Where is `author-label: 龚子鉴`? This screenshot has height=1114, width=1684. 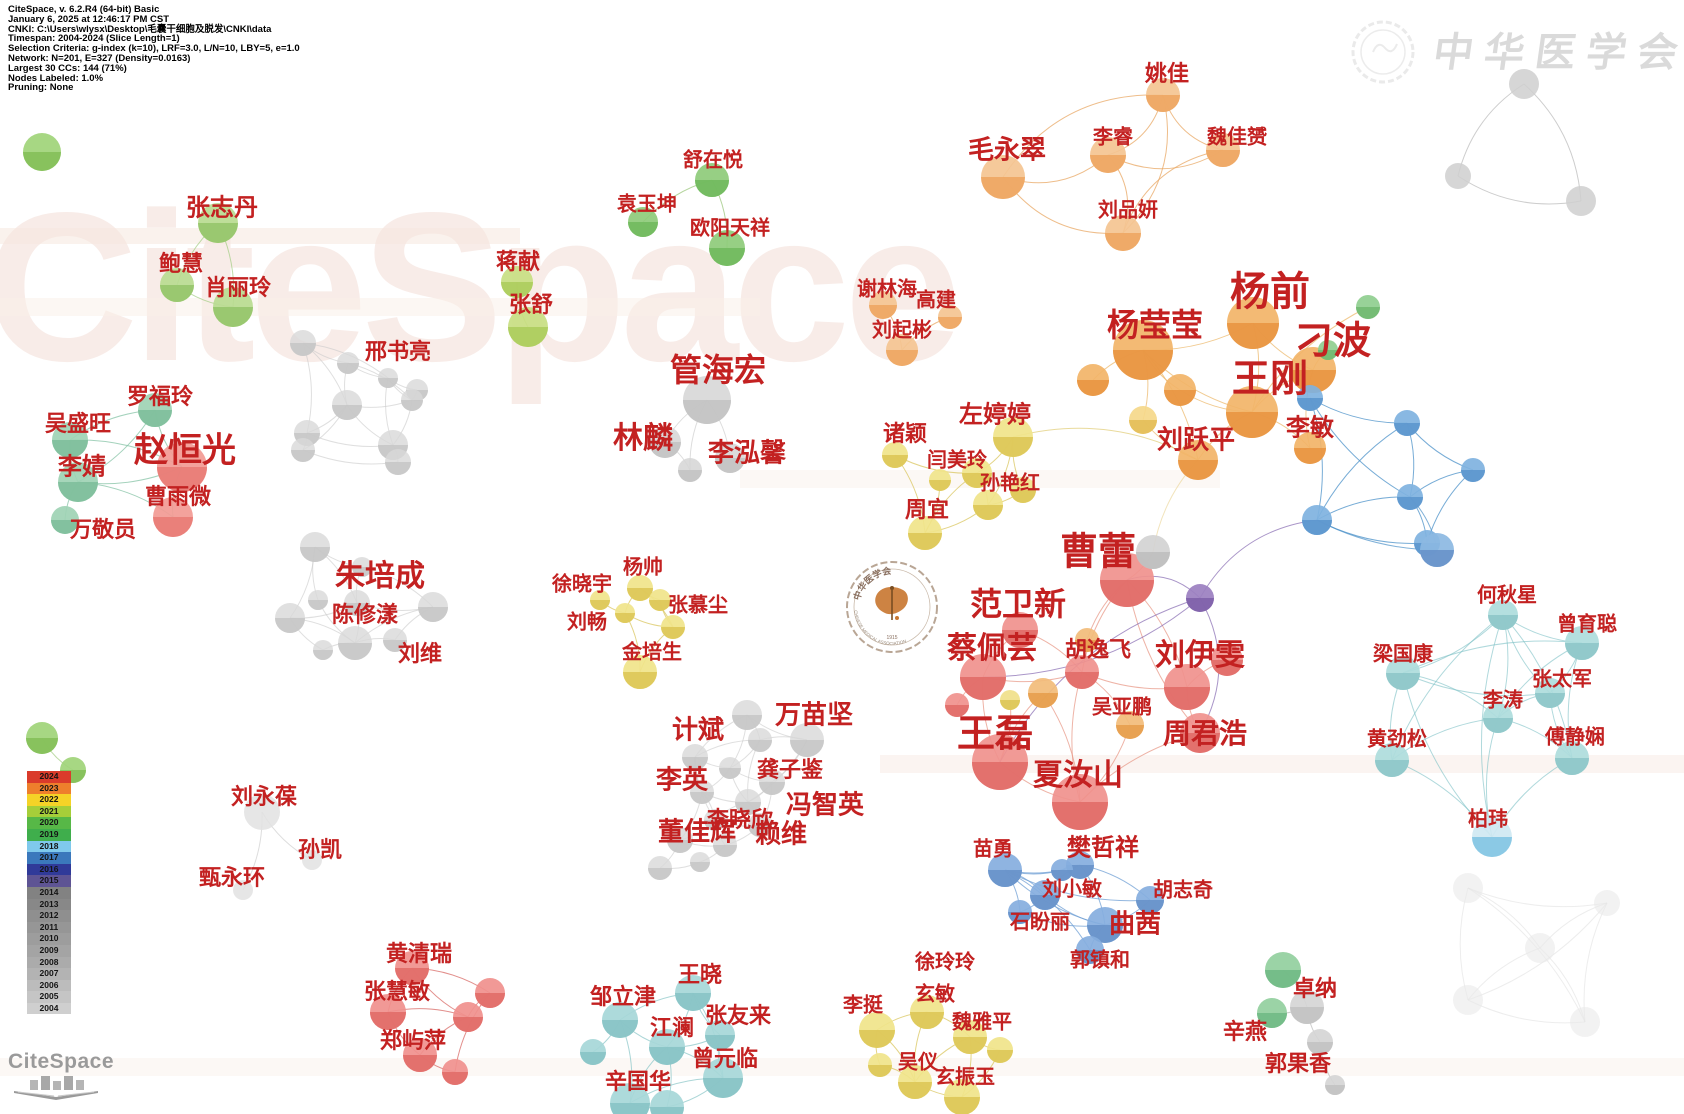 author-label: 龚子鉴 is located at coordinates (790, 769).